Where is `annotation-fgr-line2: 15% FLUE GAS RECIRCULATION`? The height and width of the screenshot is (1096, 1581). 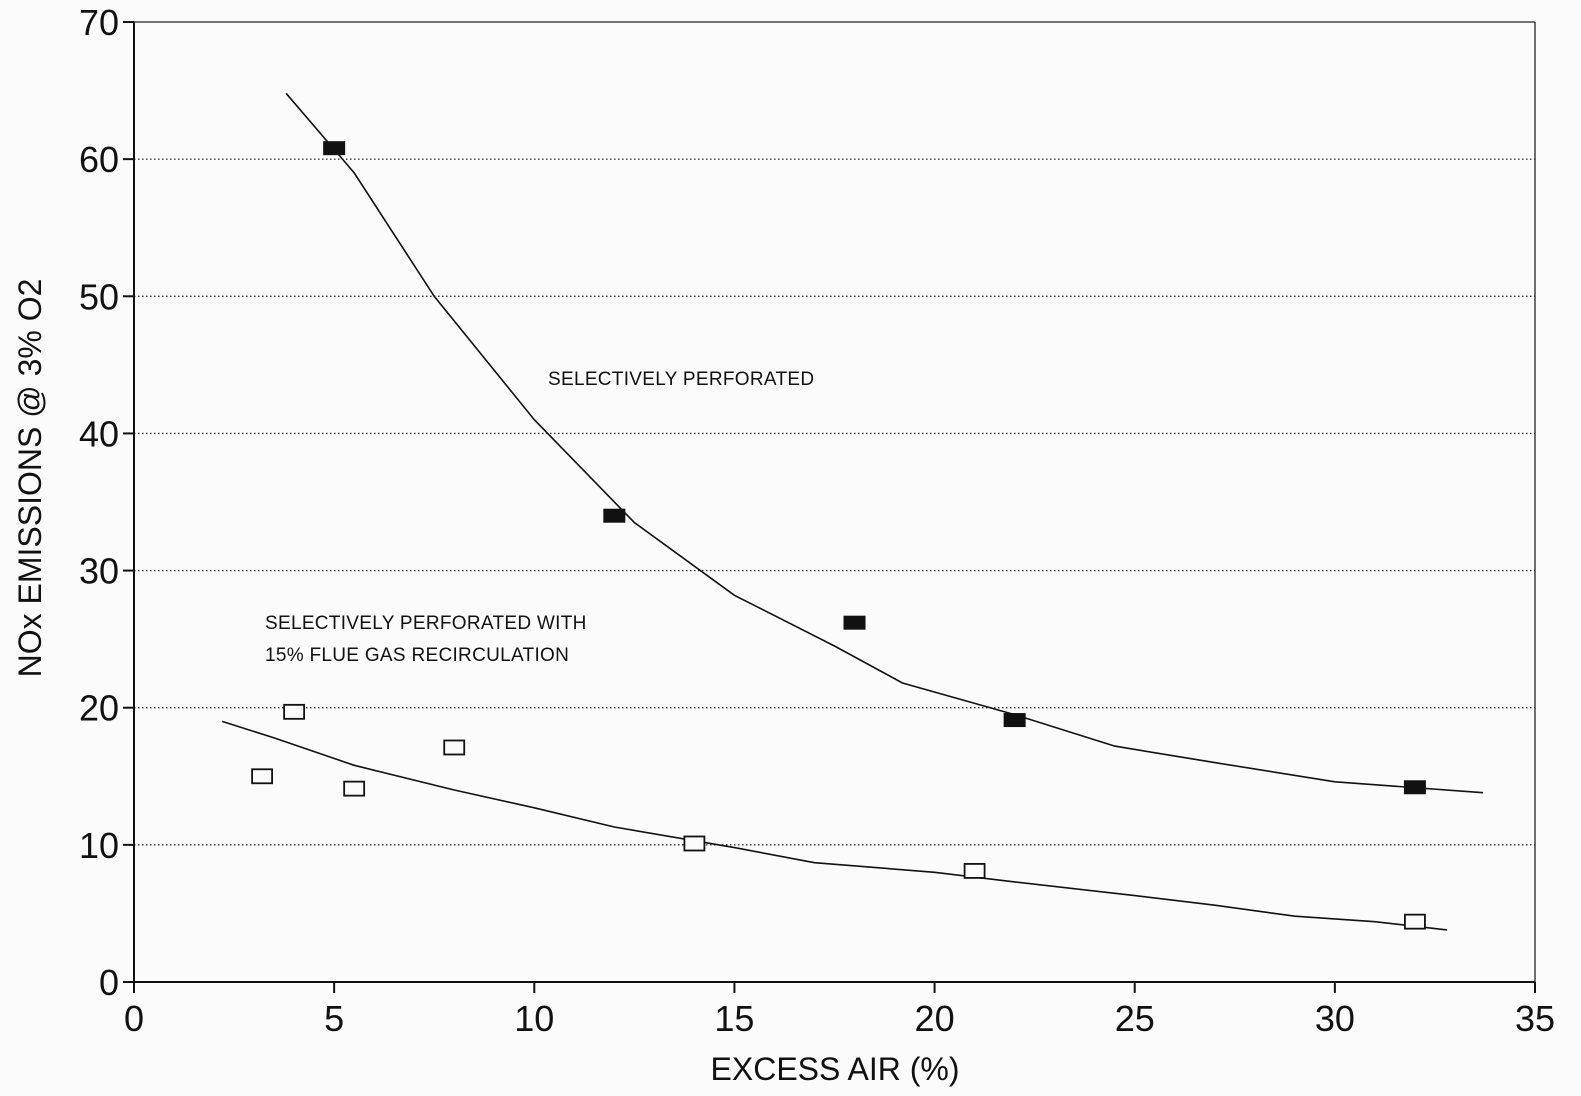
annotation-fgr-line2: 15% FLUE GAS RECIRCULATION is located at coordinates (417, 655).